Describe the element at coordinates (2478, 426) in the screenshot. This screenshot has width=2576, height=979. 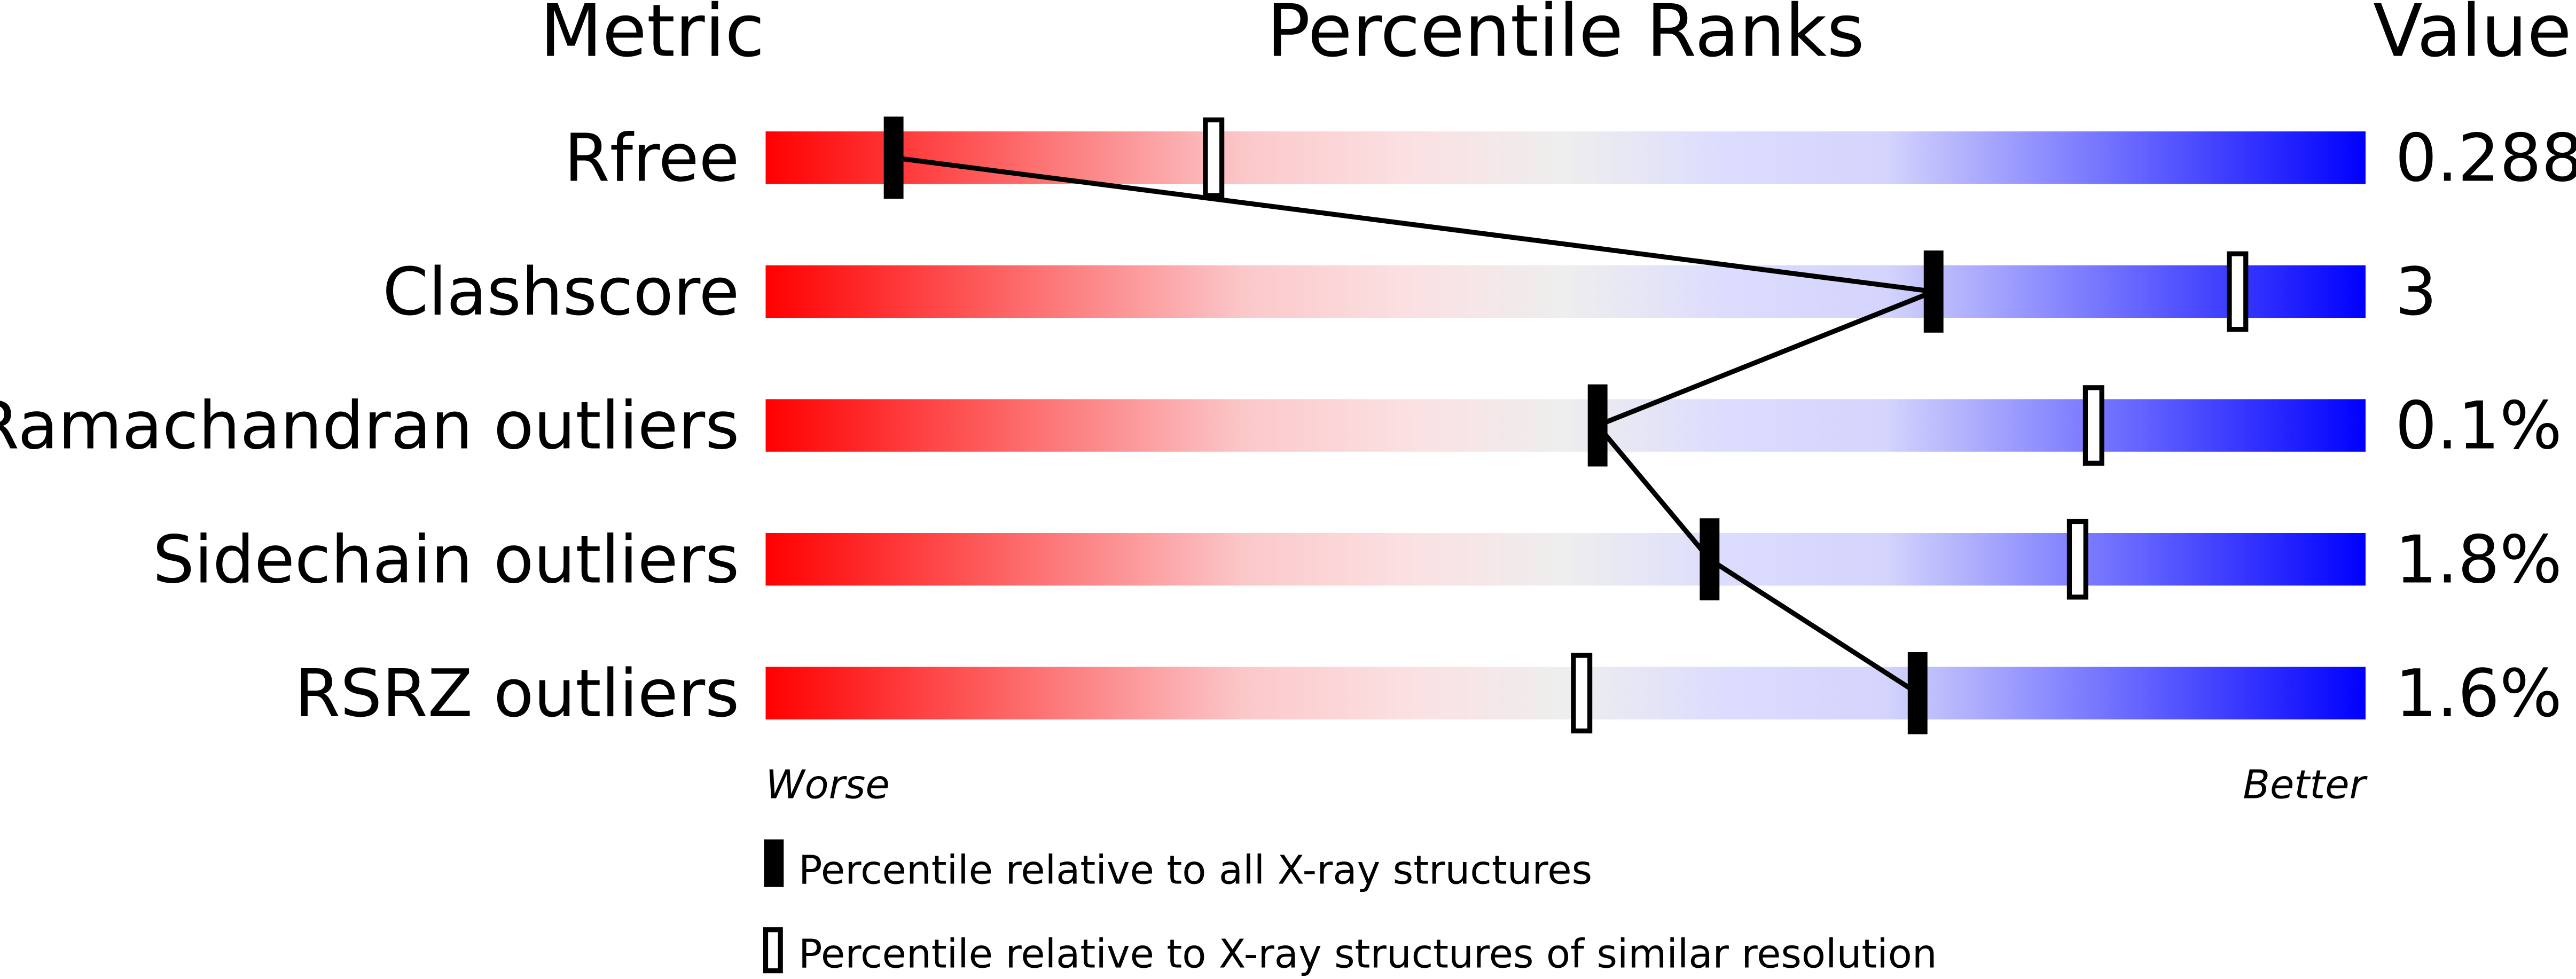
I see `metric-value: 0.1%` at that location.